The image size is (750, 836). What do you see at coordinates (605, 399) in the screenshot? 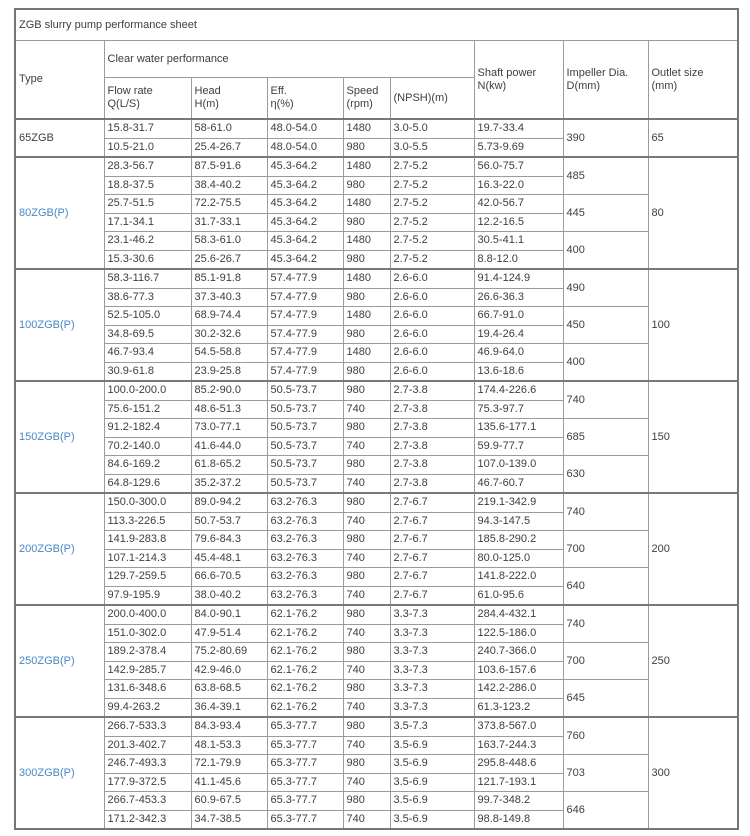
I see `cell-impeller-dia: 740` at bounding box center [605, 399].